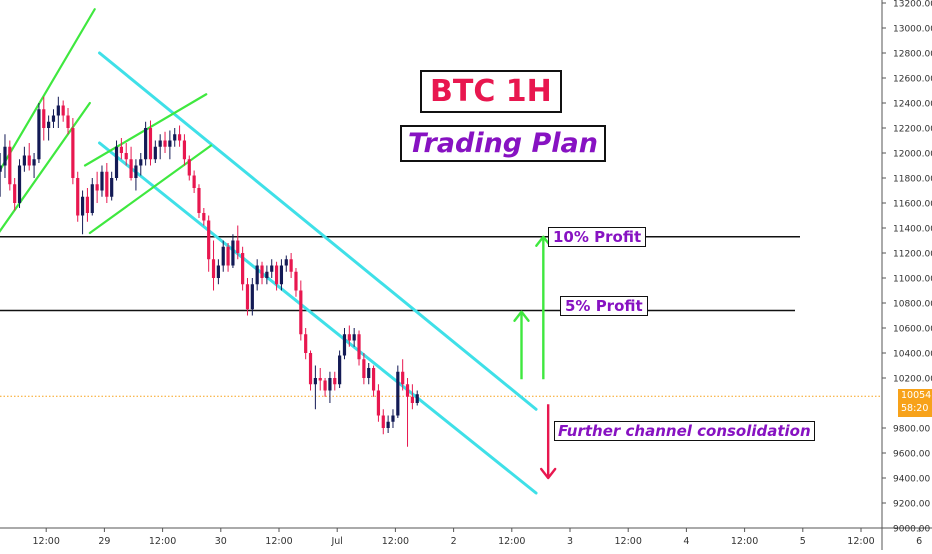  What do you see at coordinates (912, 130) in the screenshot?
I see `y-tick-label: 12200.00` at bounding box center [912, 130].